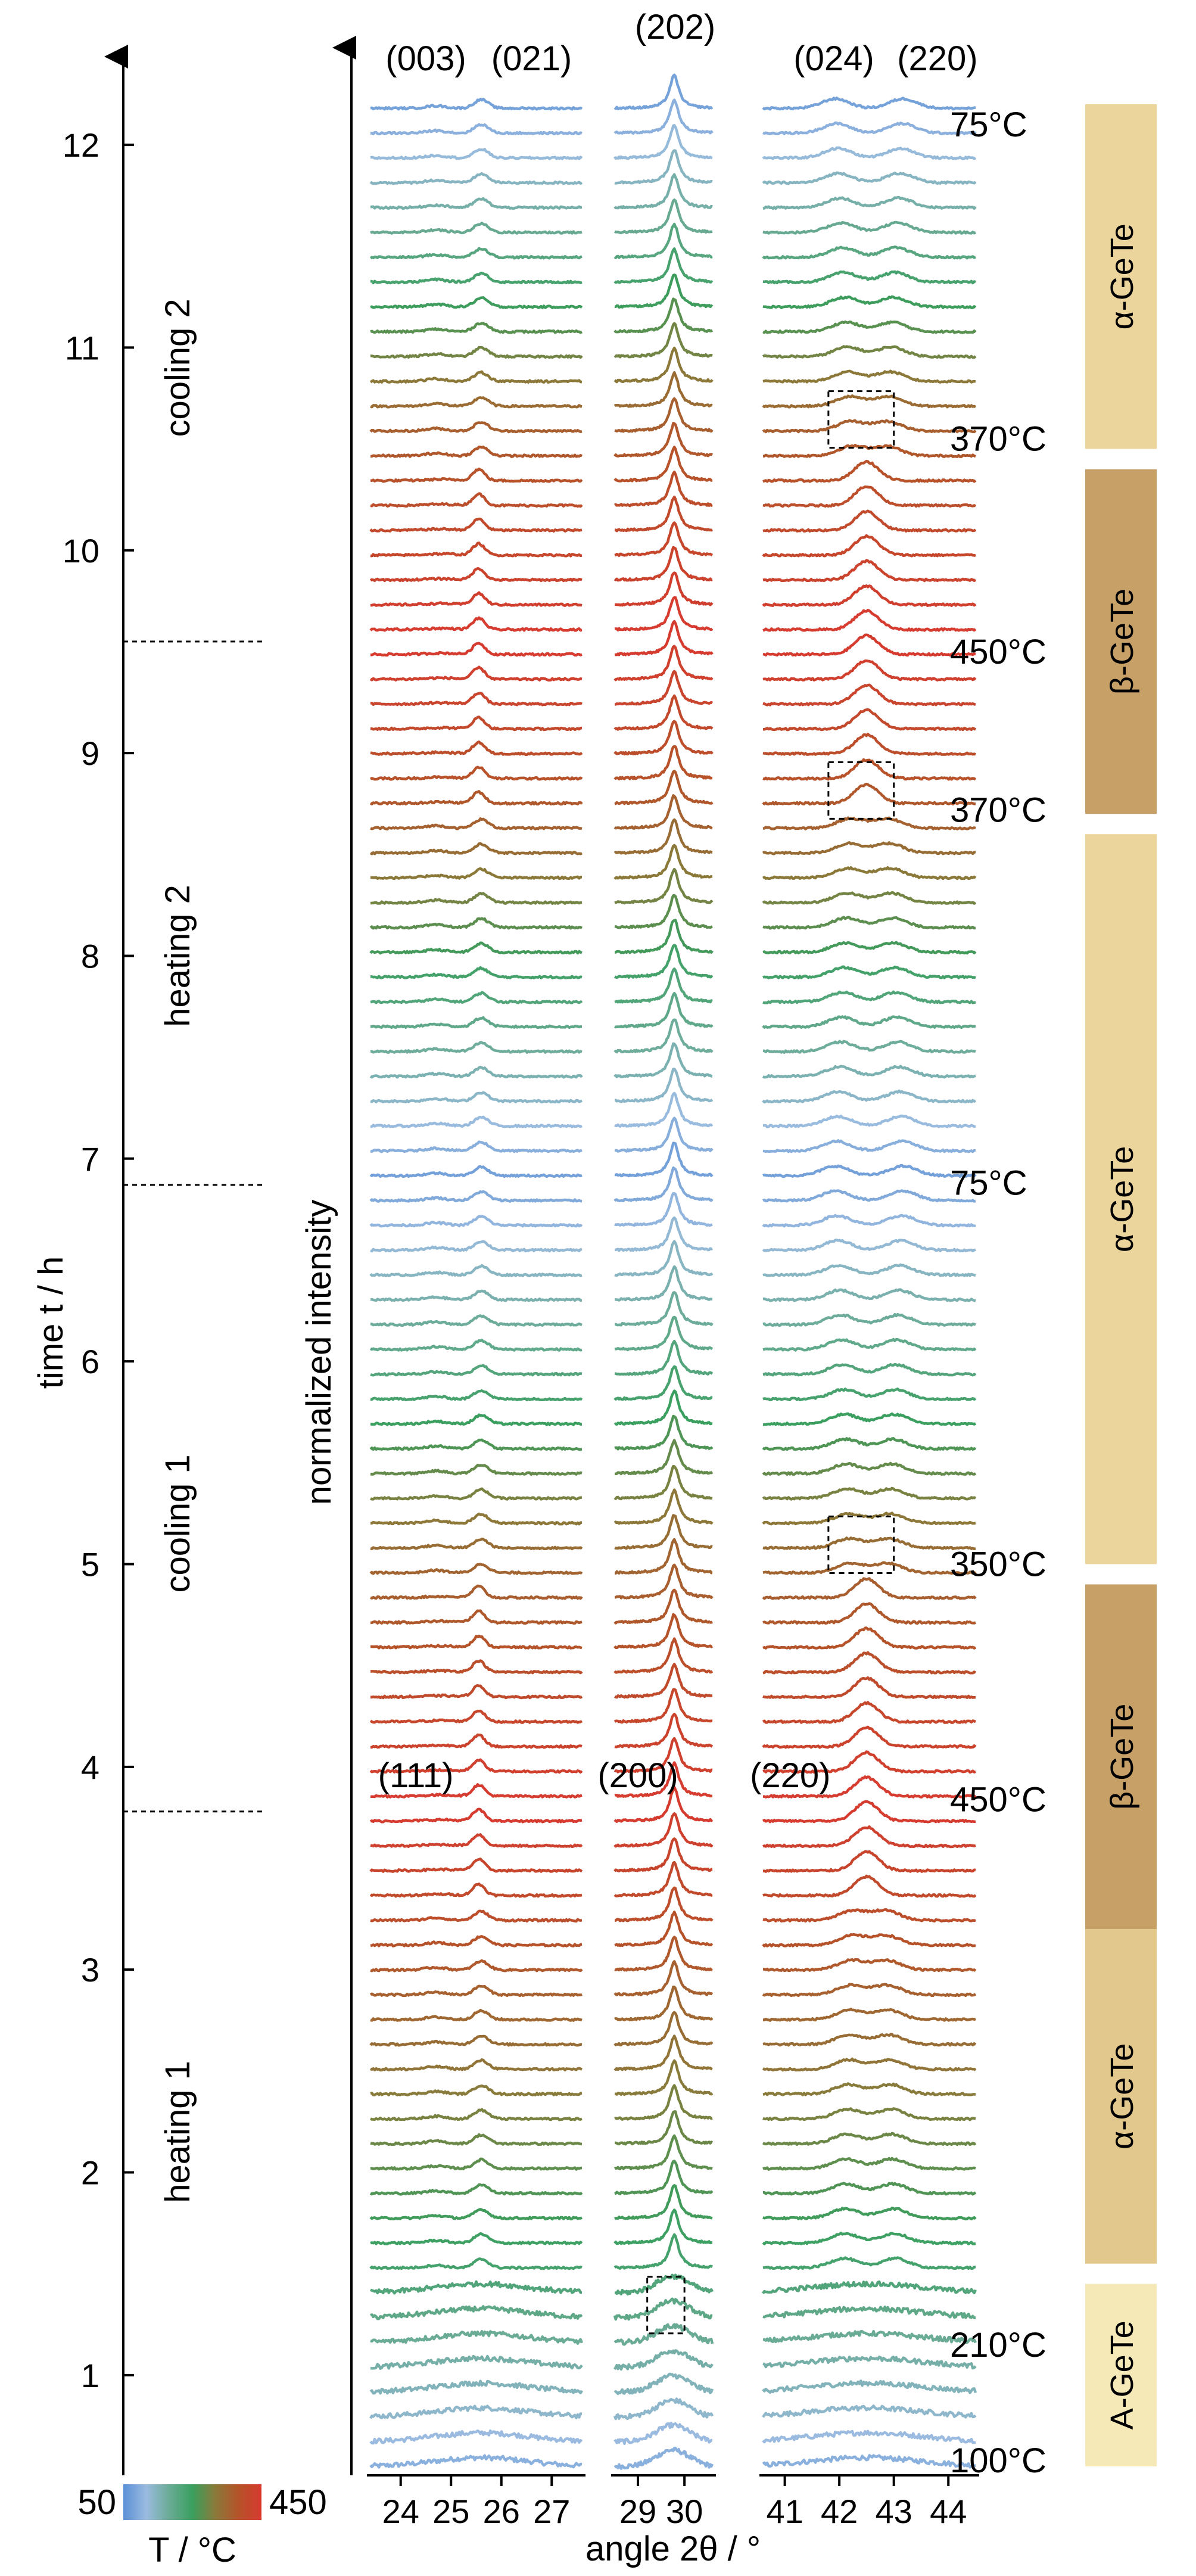 This screenshot has height=2576, width=1196. I want to click on segment-label: cooling 1, so click(177, 1523).